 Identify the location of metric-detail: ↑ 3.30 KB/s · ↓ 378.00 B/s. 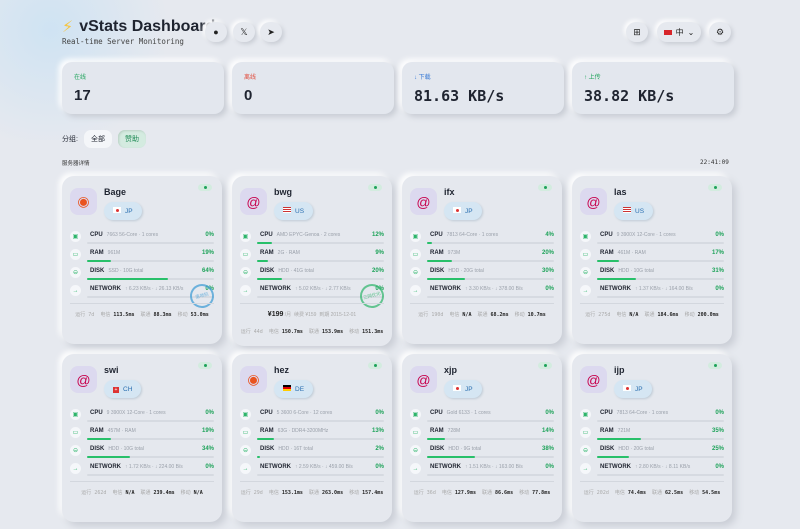
(494, 289).